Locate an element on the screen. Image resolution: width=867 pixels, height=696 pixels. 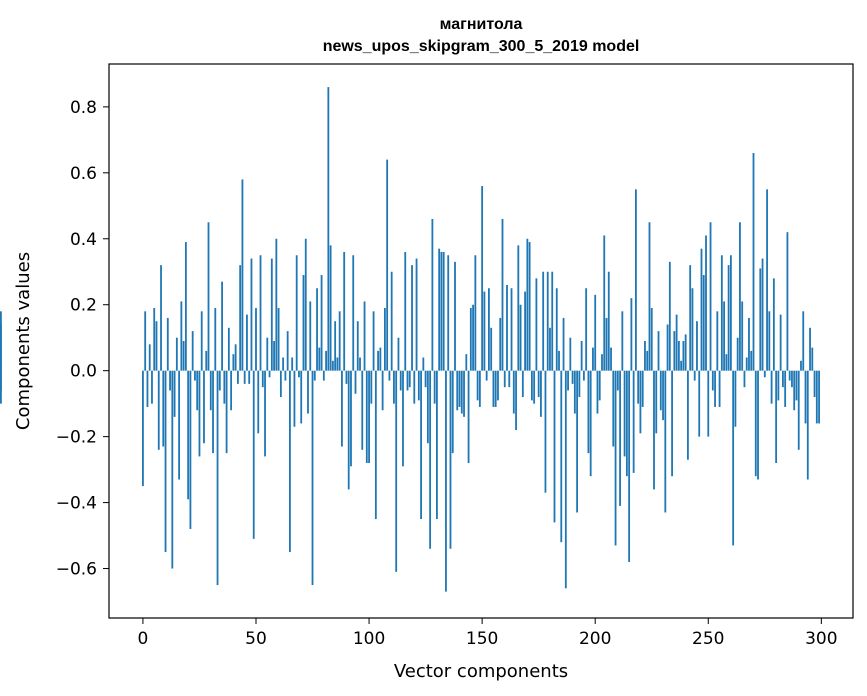
bar-undefined is located at coordinates (1, 380).